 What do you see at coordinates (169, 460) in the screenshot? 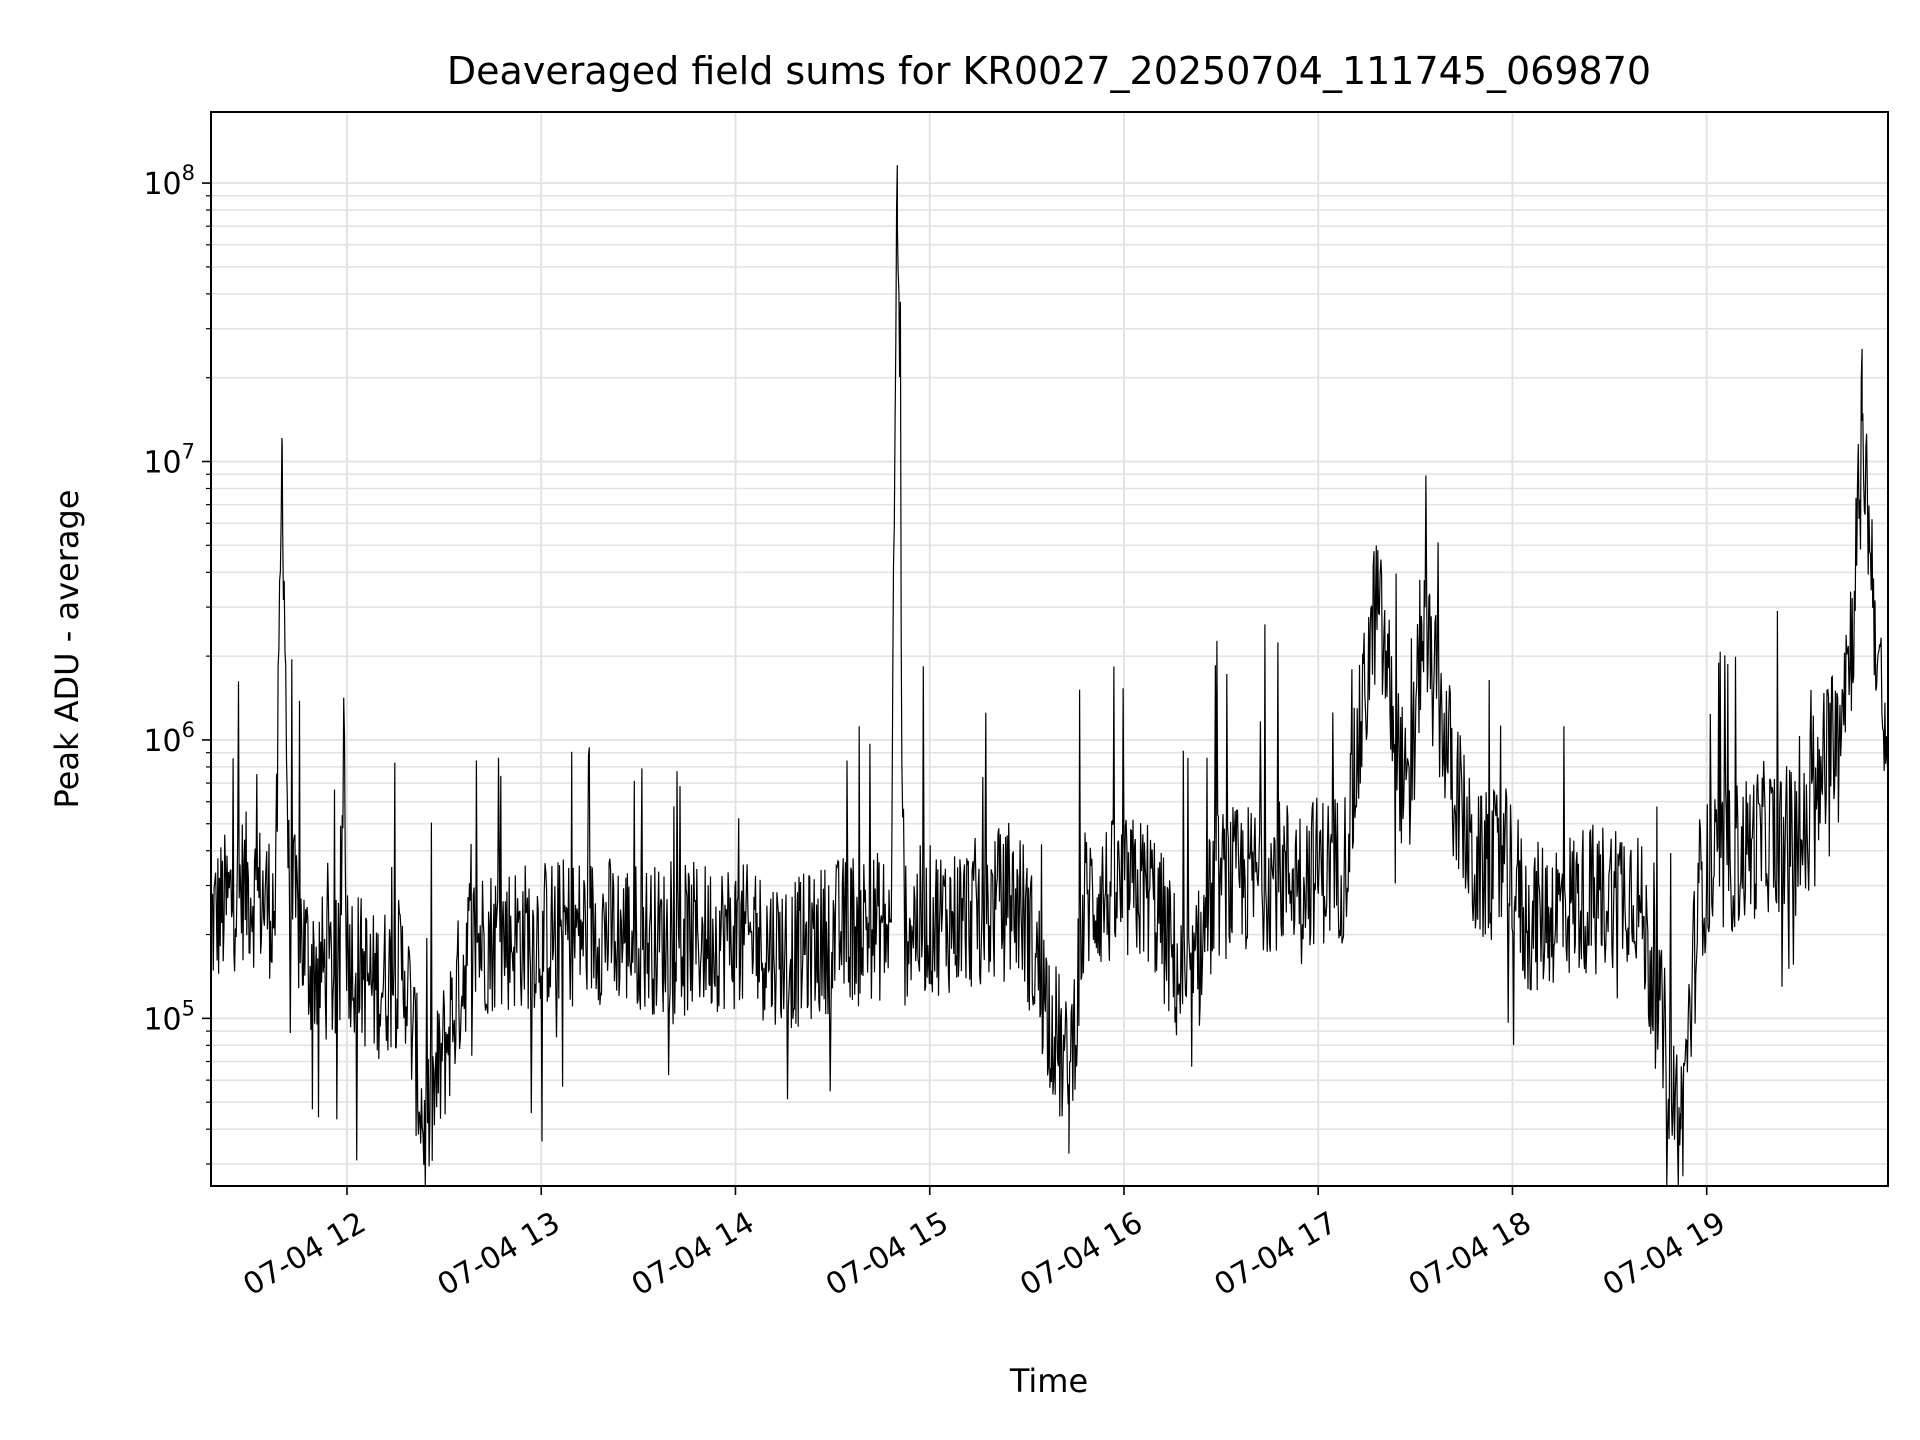
I see `y-tick-label: 10⁷` at bounding box center [169, 460].